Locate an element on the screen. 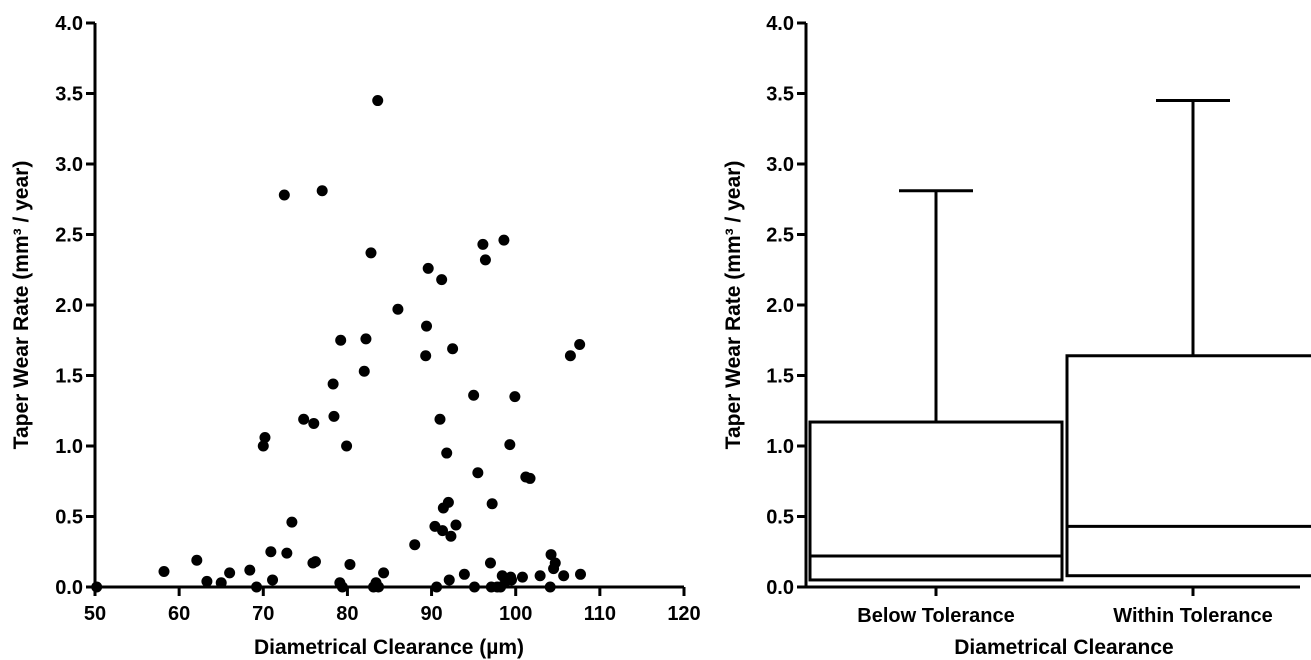 Image resolution: width=1311 pixels, height=660 pixels. scatter-y-tick-label: 1.5 is located at coordinates (69, 377).